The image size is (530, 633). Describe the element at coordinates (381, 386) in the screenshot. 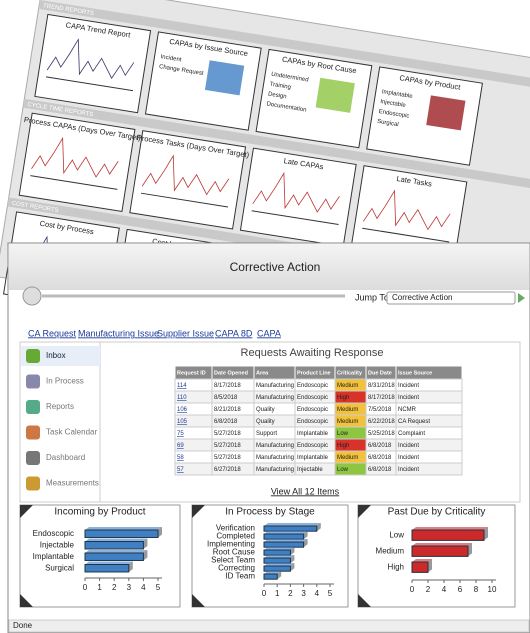

I see `cell-text: 8/31/2018` at that location.